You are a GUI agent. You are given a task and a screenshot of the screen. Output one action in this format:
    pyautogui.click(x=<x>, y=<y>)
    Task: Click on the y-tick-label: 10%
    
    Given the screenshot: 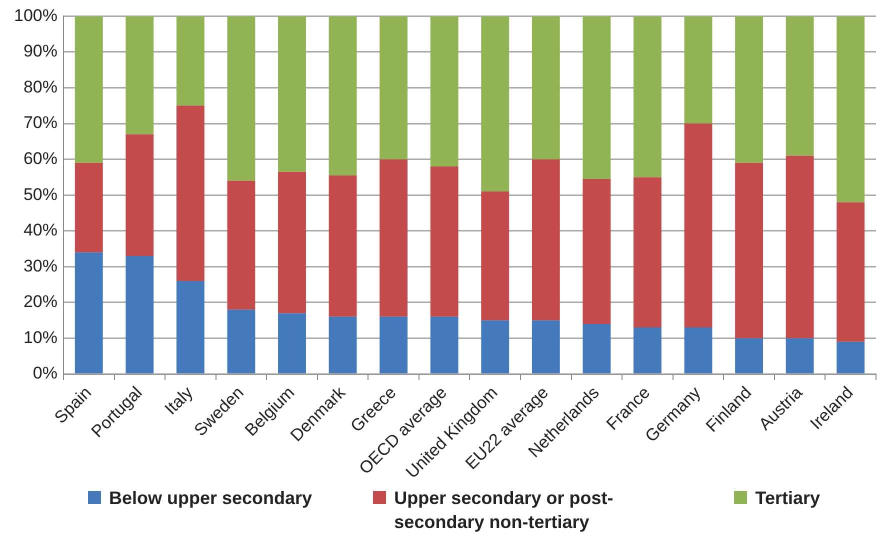 What is the action you would take?
    pyautogui.click(x=40, y=337)
    